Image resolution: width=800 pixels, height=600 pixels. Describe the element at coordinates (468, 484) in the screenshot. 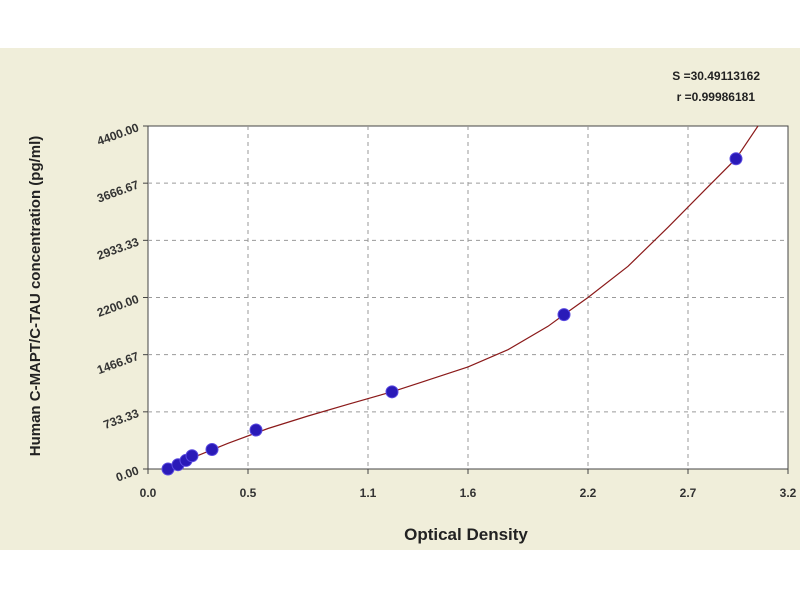

I see `x-tick-labels: 0.0 0.5 1.1 1.6 2.2 2.7 3.2` at that location.